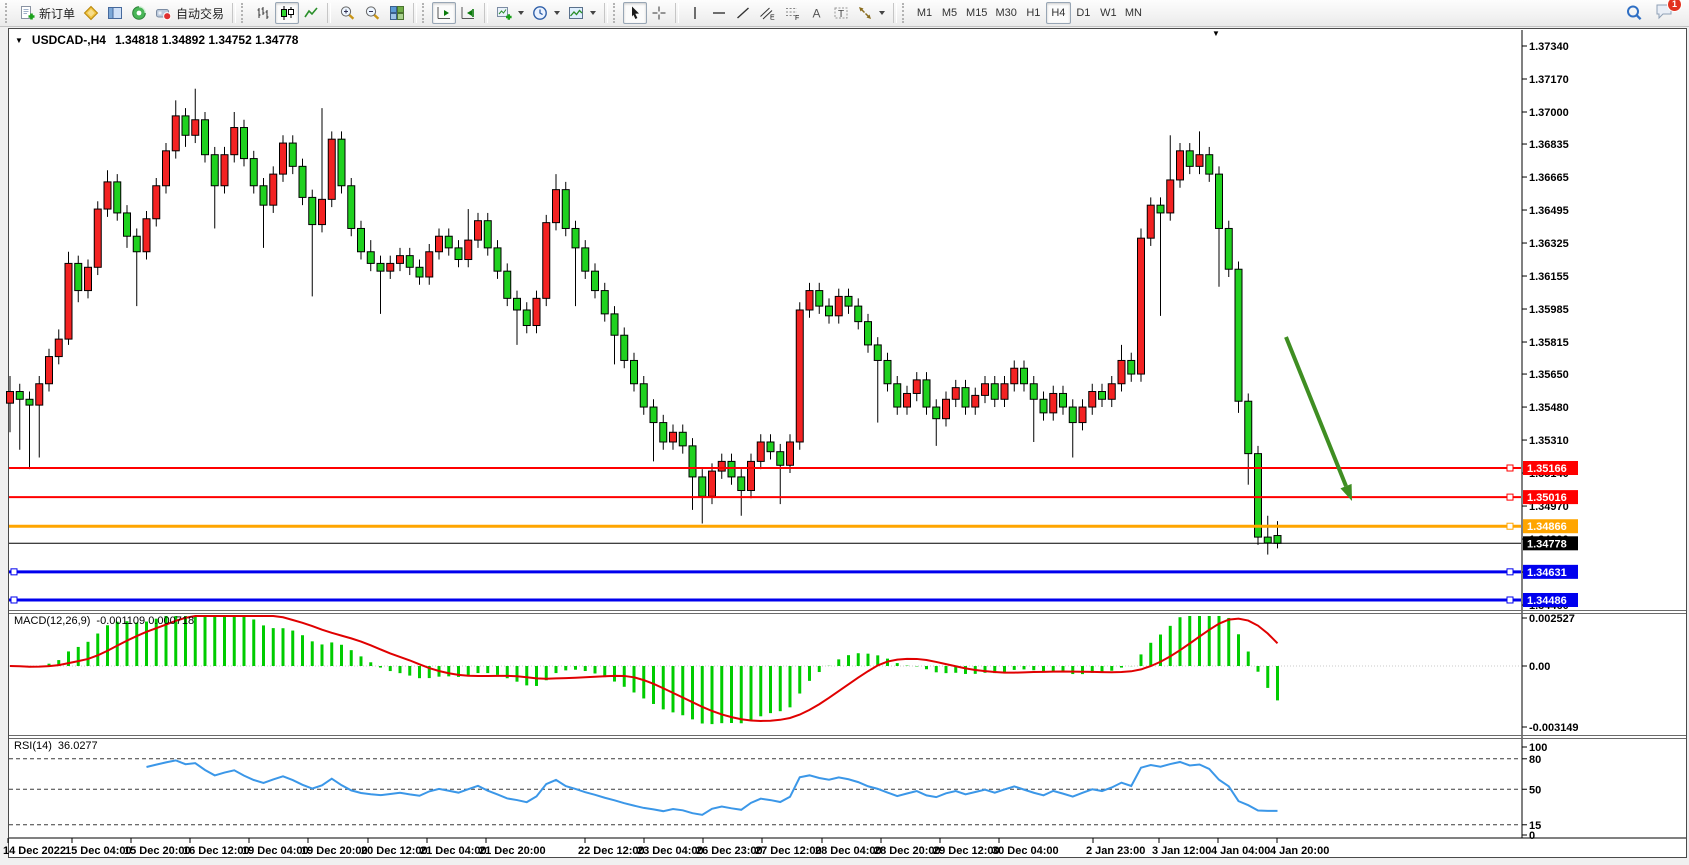 The width and height of the screenshot is (1689, 865). Describe the element at coordinates (793, 543) in the screenshot. I see `horizontal-line-1.34778: 1.34778` at that location.